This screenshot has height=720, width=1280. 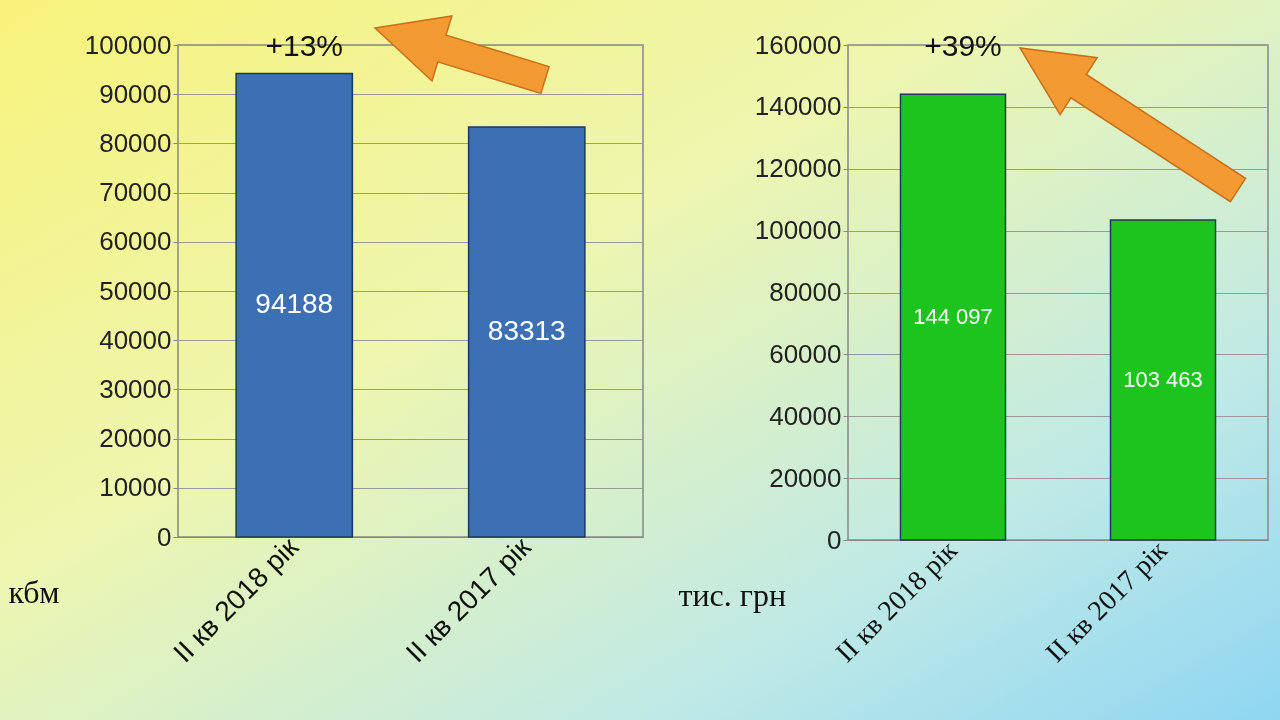 I want to click on y-tick-label: 50000, so click(x=135, y=290).